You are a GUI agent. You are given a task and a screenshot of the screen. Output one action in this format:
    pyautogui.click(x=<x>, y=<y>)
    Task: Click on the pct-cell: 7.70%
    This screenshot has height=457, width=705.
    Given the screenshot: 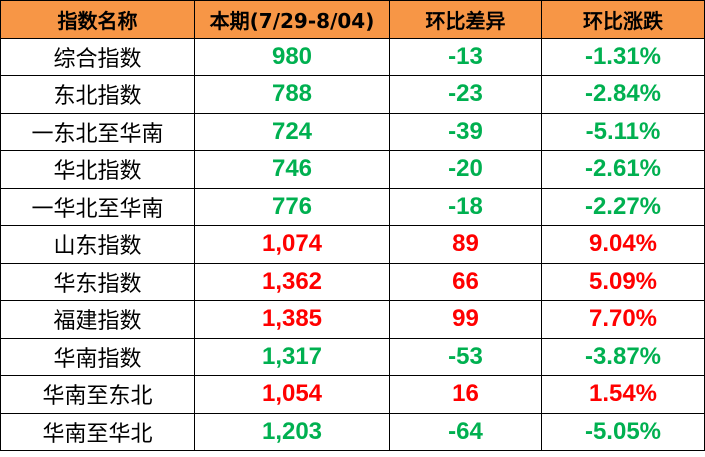 What is the action you would take?
    pyautogui.click(x=623, y=319)
    